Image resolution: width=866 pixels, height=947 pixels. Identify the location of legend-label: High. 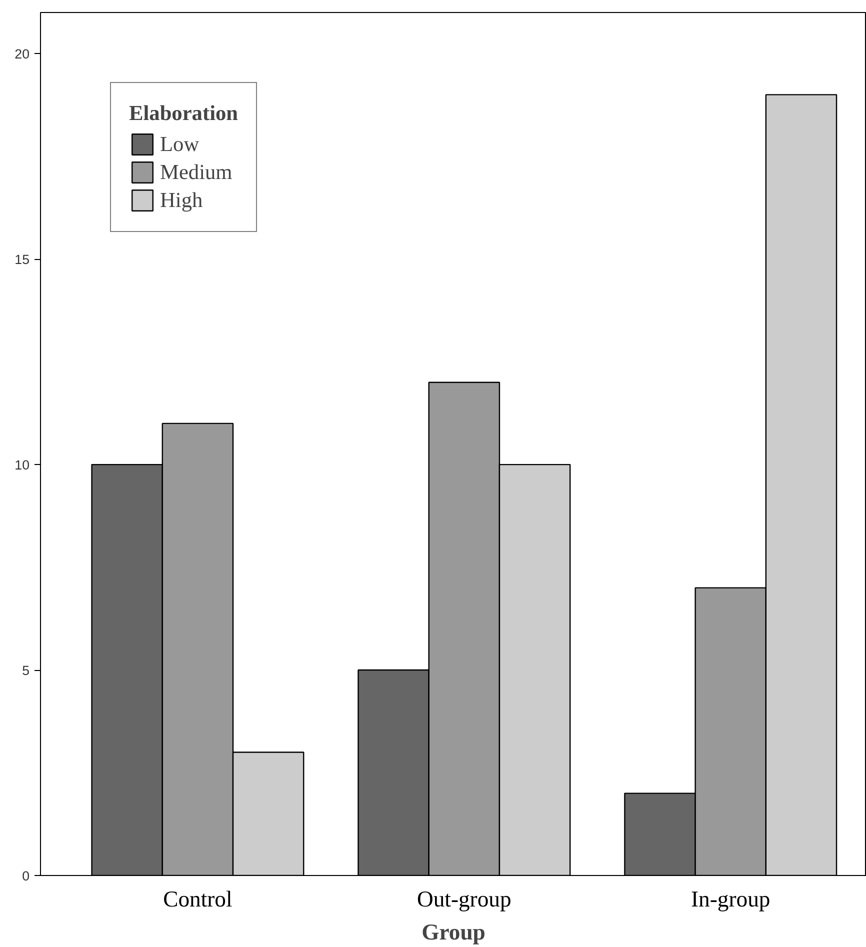
(181, 200).